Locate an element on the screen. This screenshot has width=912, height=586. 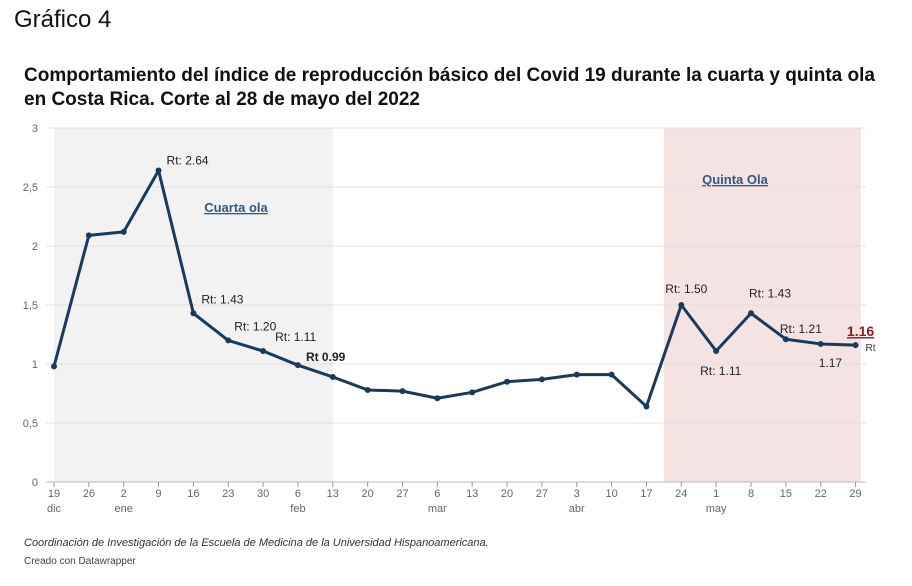
x-tick-label: 8 is located at coordinates (751, 494).